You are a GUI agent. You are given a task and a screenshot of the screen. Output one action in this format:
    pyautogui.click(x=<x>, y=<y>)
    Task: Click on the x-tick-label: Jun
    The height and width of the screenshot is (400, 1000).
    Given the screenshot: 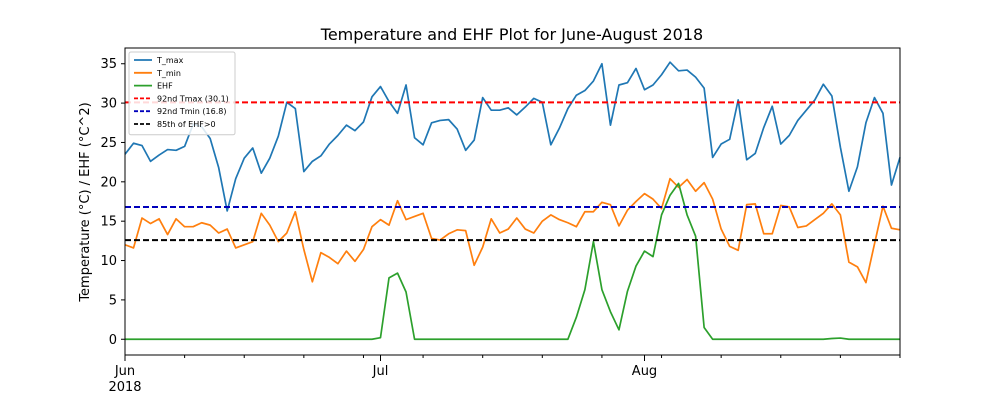 What is the action you would take?
    pyautogui.click(x=124, y=371)
    